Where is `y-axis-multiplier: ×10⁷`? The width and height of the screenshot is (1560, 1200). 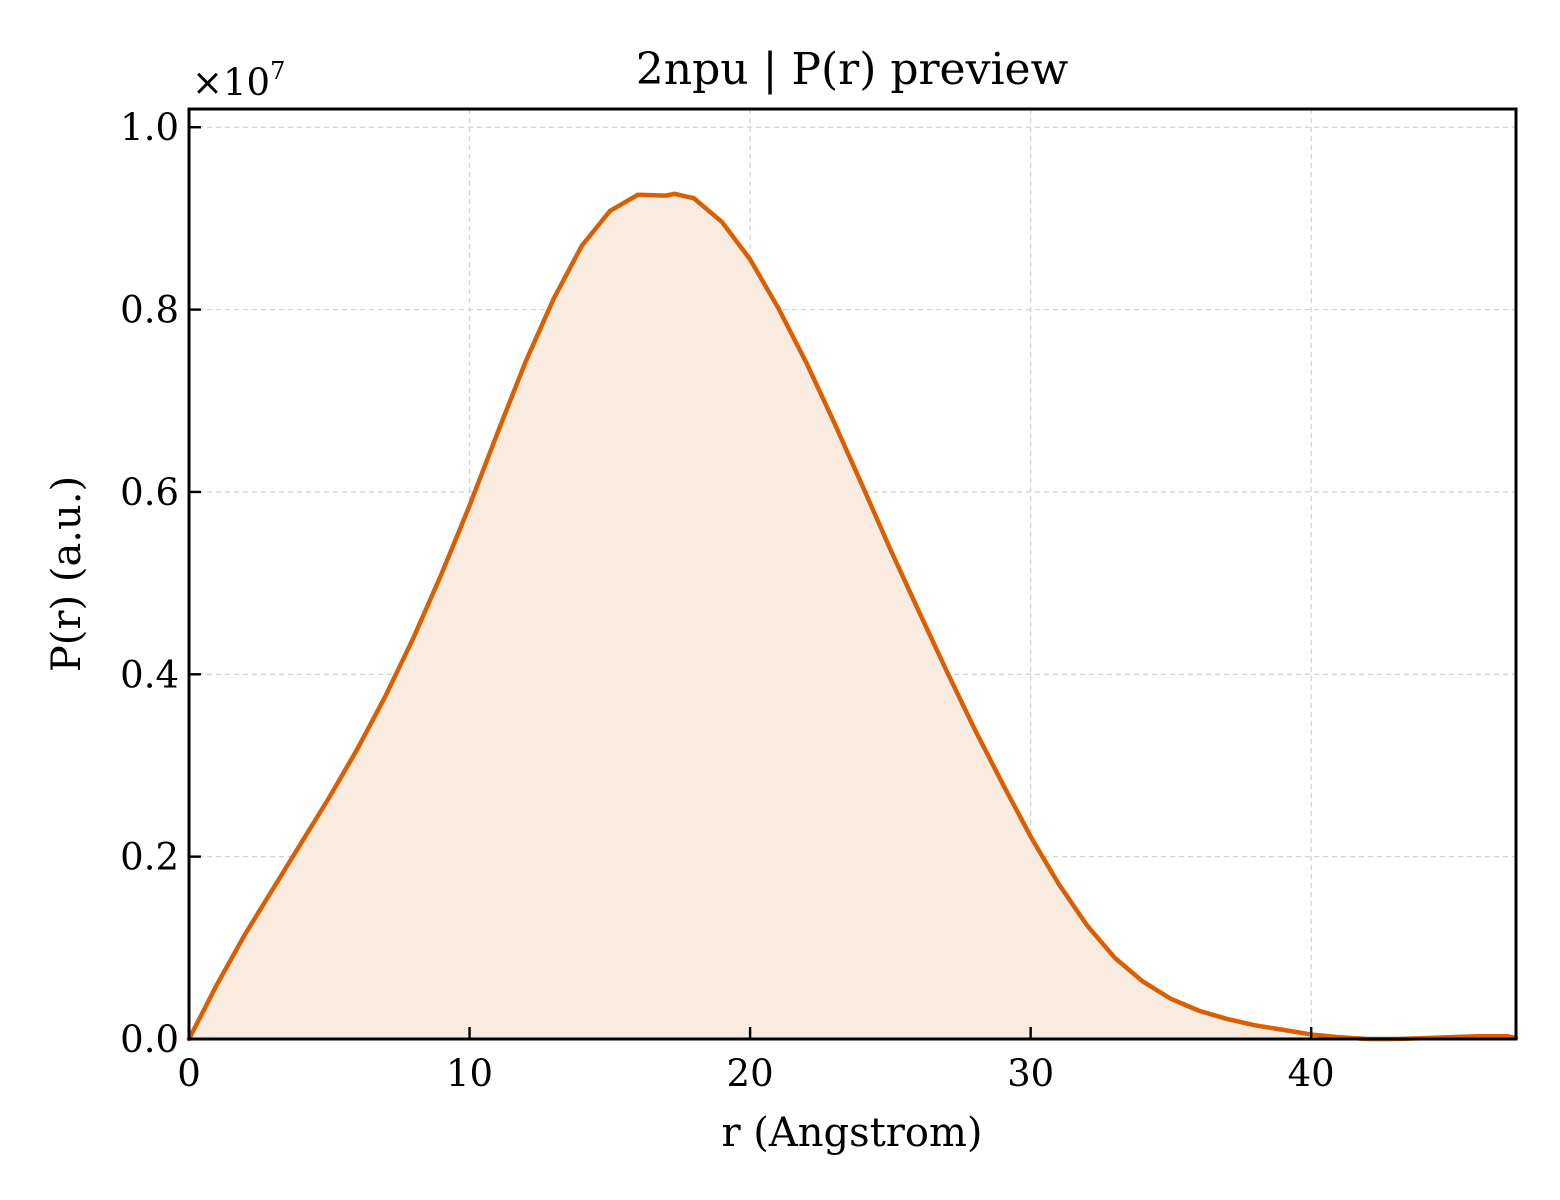
y-axis-multiplier: ×10⁷ is located at coordinates (238, 80).